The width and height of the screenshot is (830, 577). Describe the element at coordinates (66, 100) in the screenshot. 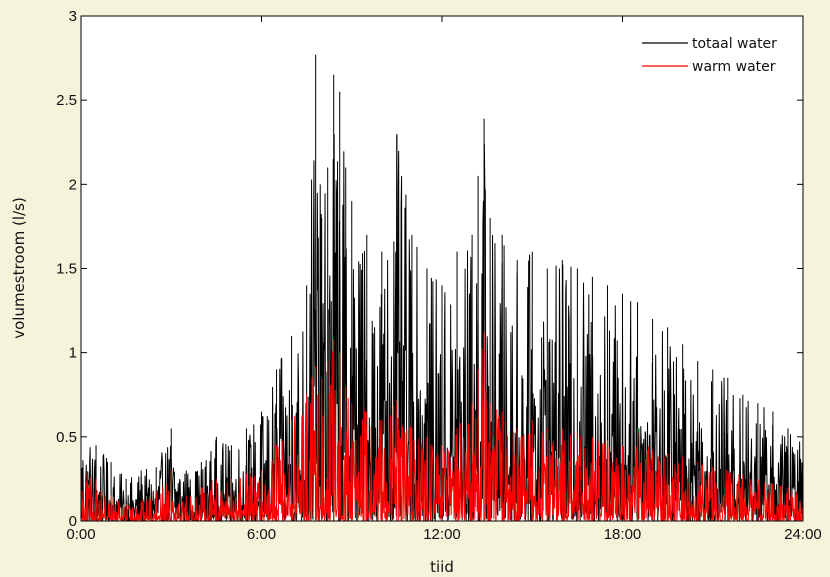

I see `y-tick-label: 2.5` at that location.